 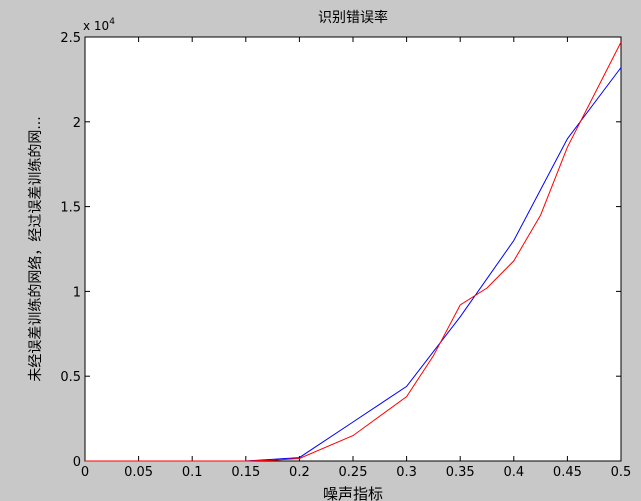 I want to click on x-tick-label: 0.3, so click(x=406, y=472).